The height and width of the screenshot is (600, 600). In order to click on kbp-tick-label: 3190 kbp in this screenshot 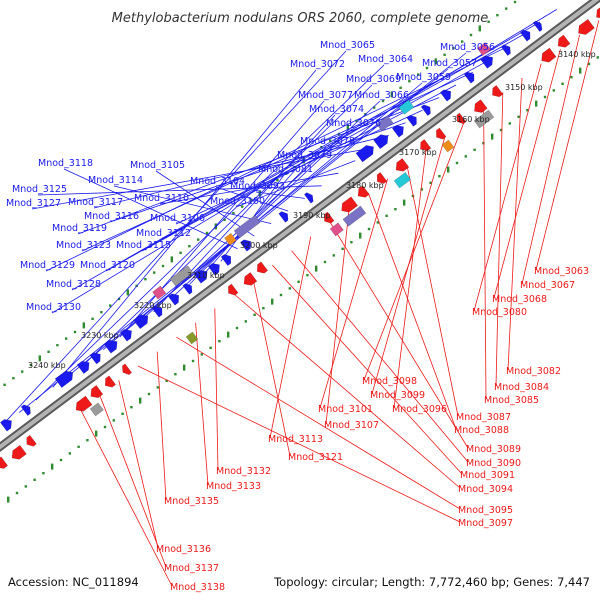, I will do `click(312, 215)`.